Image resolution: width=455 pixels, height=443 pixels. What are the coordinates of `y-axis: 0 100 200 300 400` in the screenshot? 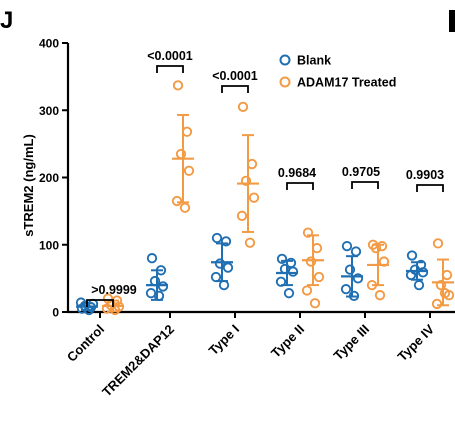 It's located at (54, 178).